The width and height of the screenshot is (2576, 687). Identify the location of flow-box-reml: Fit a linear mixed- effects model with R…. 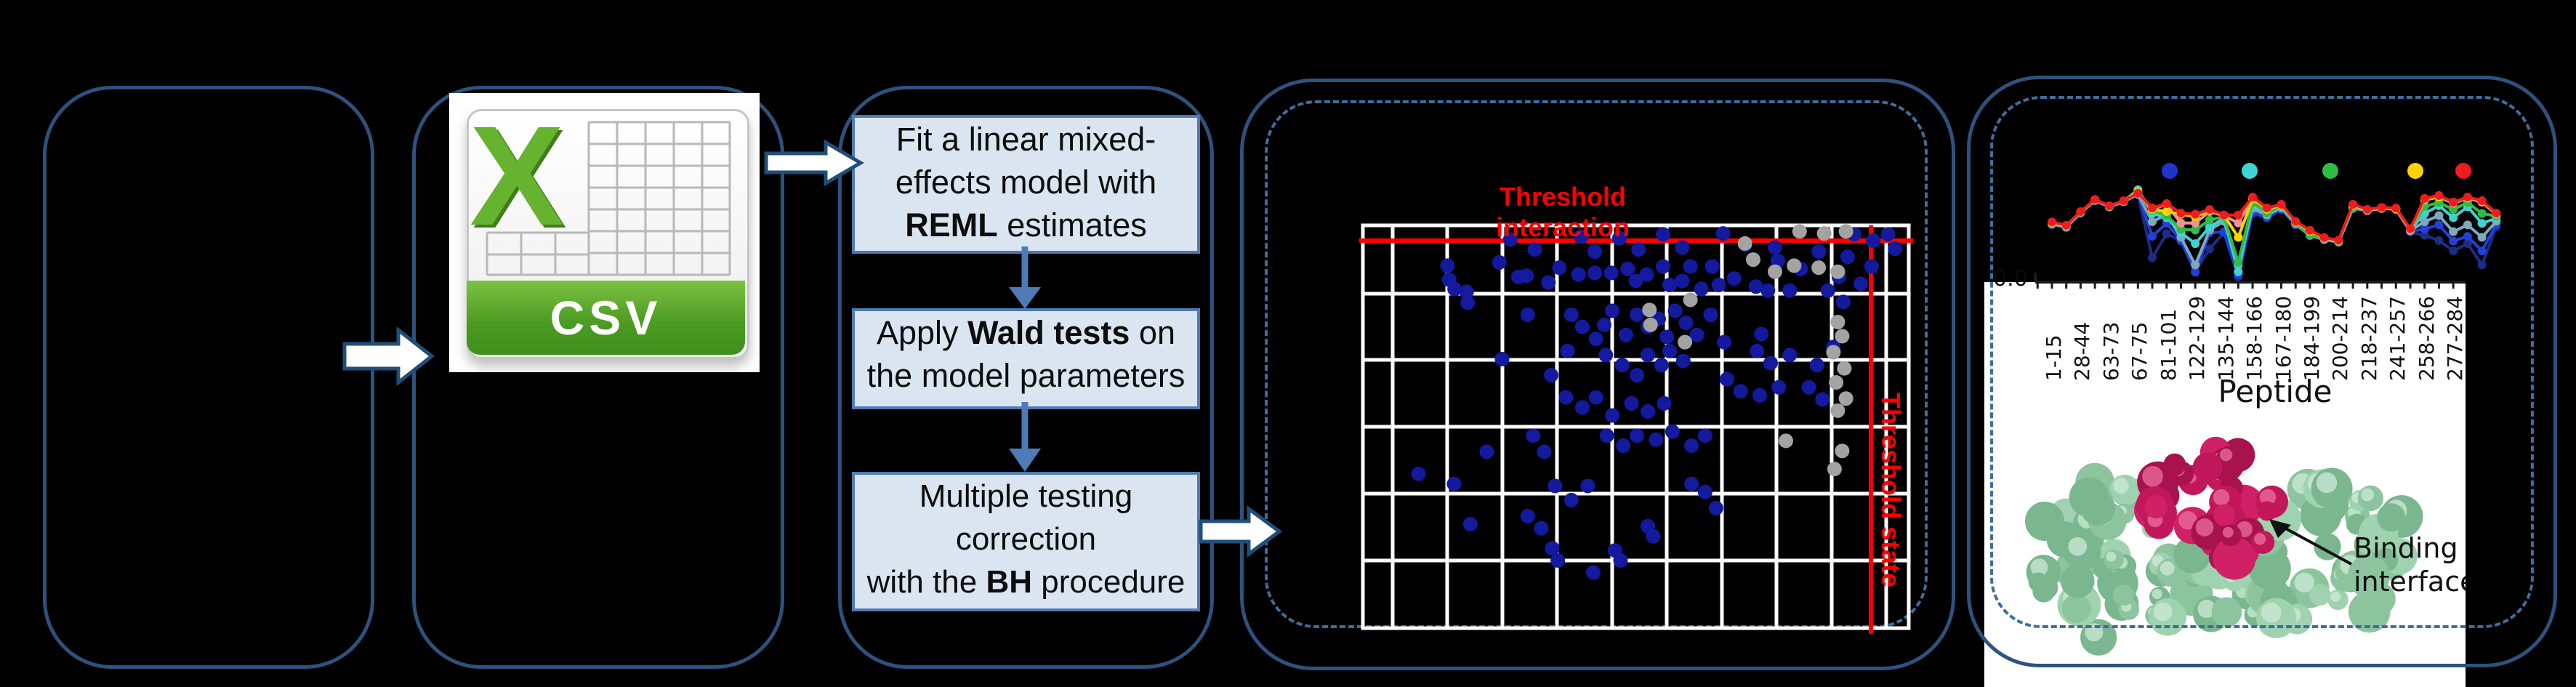
(1026, 184).